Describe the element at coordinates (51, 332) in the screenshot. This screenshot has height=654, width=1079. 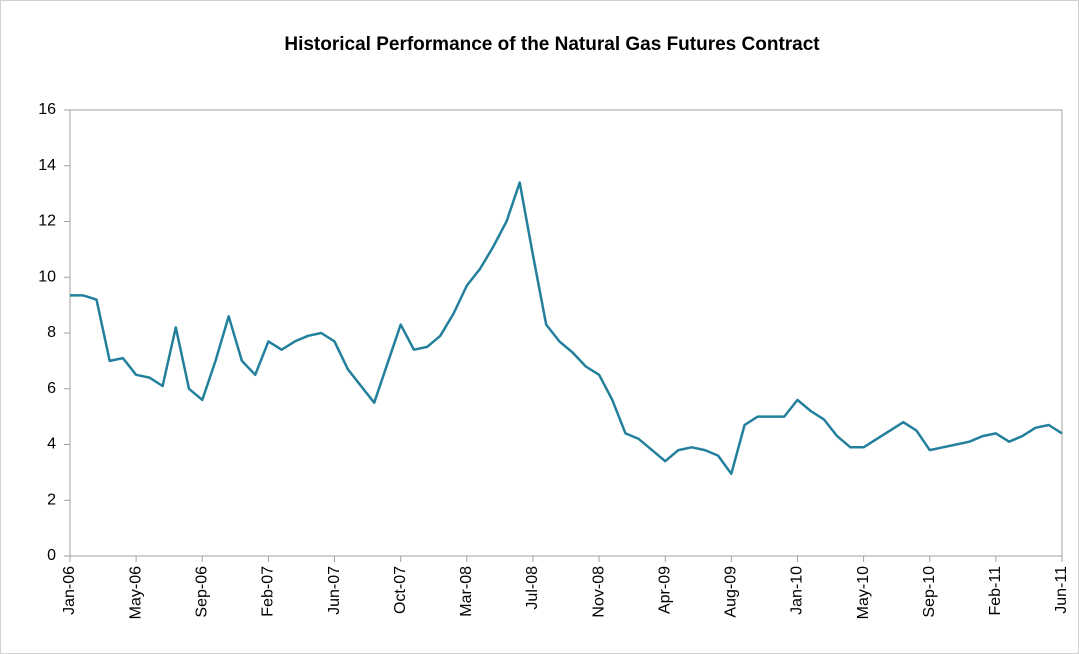
I see `y-tick-label: 8` at that location.